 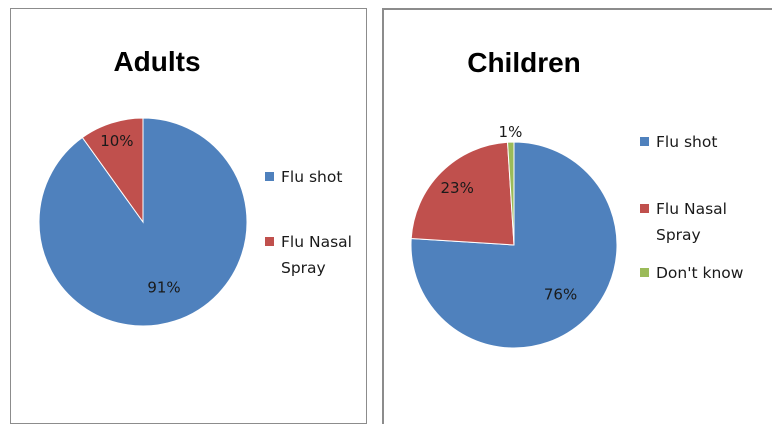 I want to click on data-labels: 91% 10%, so click(x=140, y=214).